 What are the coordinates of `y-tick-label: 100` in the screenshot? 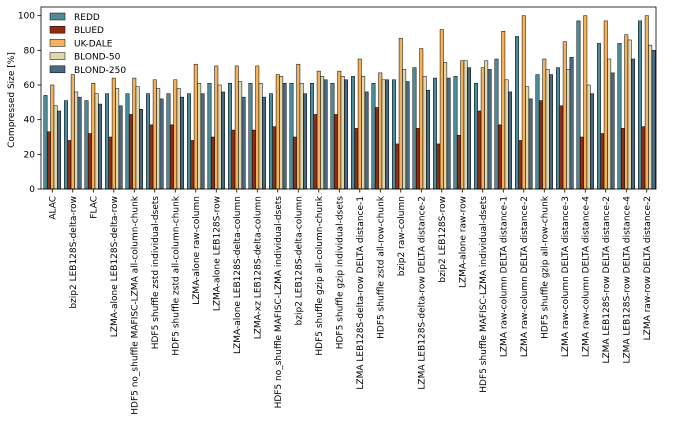 It's located at (26, 17).